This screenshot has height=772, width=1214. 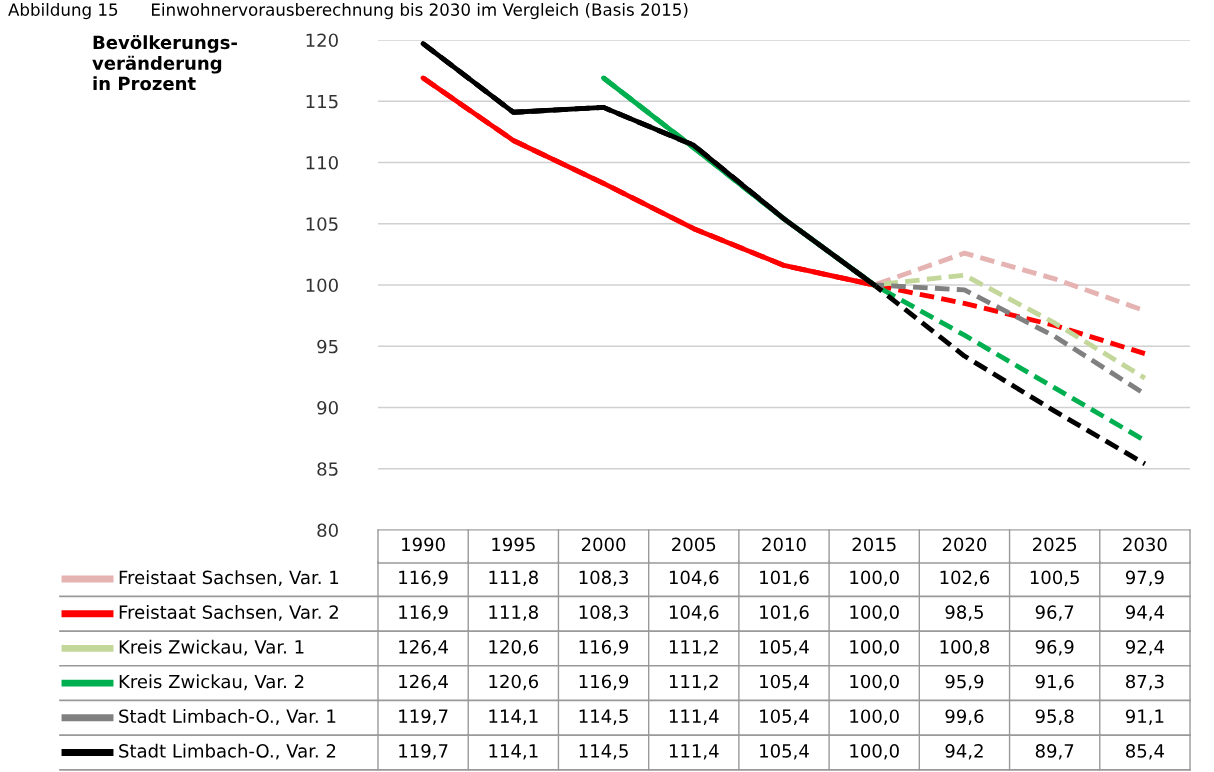 What do you see at coordinates (1055, 544) in the screenshot?
I see `x-tick-label: 2025` at bounding box center [1055, 544].